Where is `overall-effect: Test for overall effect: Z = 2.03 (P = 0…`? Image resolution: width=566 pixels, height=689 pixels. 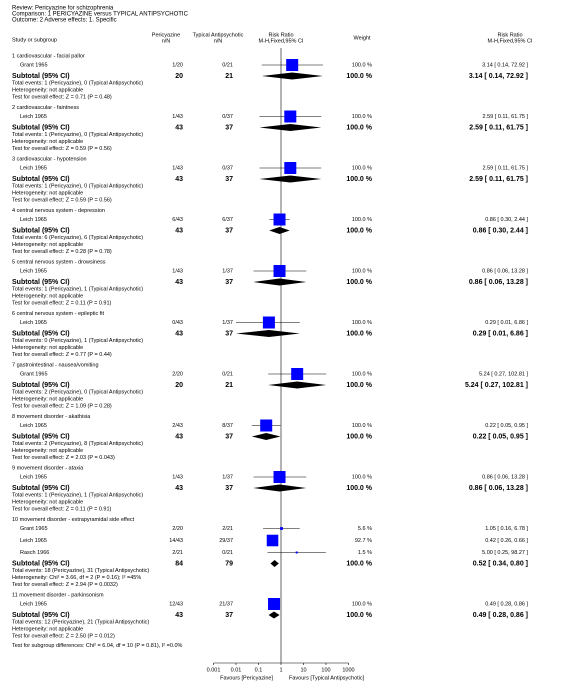
overall-effect: Test for overall effect: Z = 2.03 (P = 0… is located at coordinates (63, 458).